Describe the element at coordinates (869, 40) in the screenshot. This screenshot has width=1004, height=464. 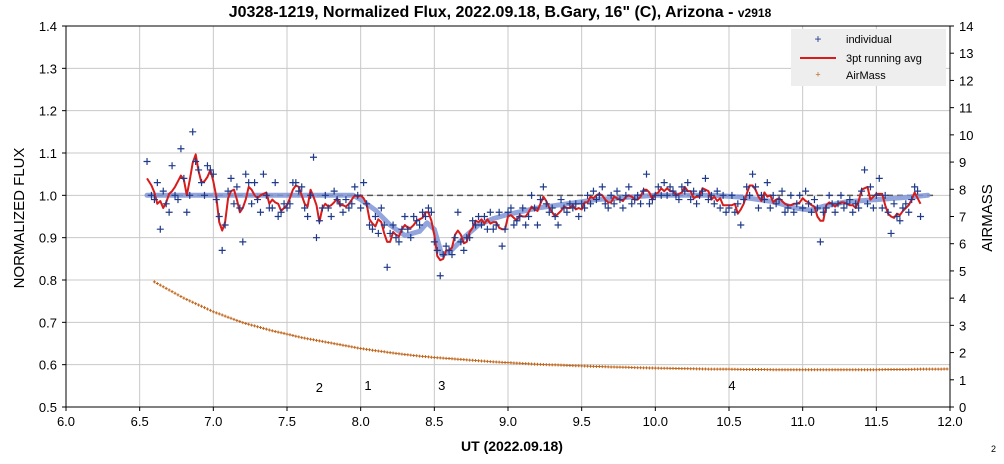
I see `legend-label-individual: individual` at that location.